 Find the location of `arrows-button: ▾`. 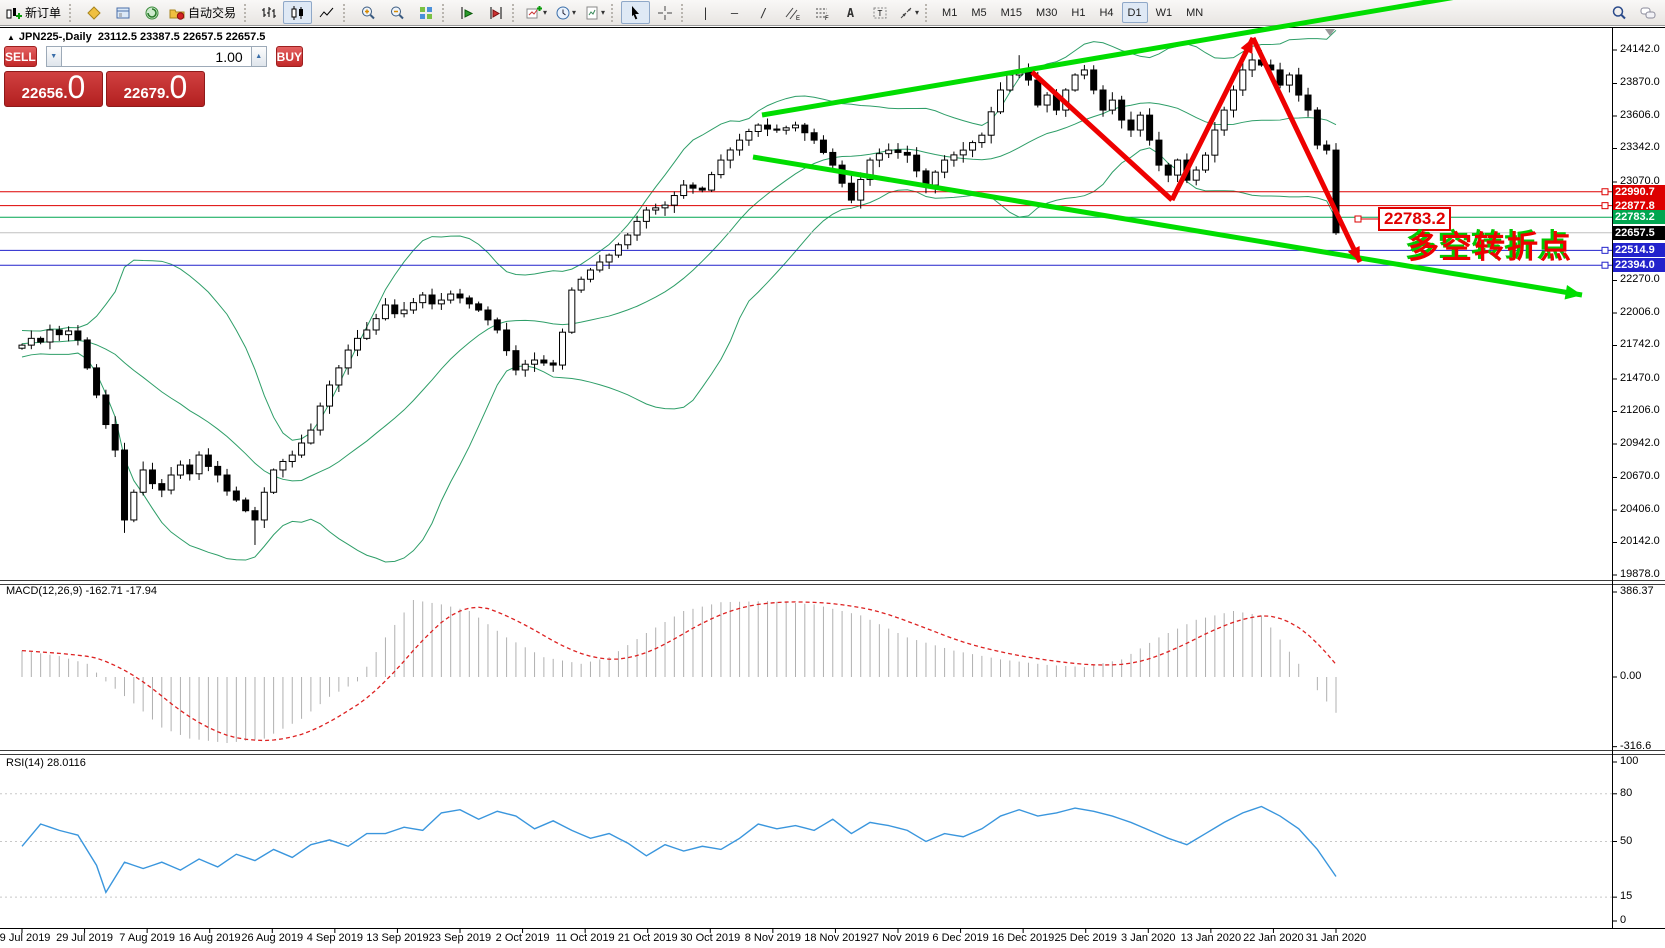

arrows-button: ▾ is located at coordinates (908, 12).